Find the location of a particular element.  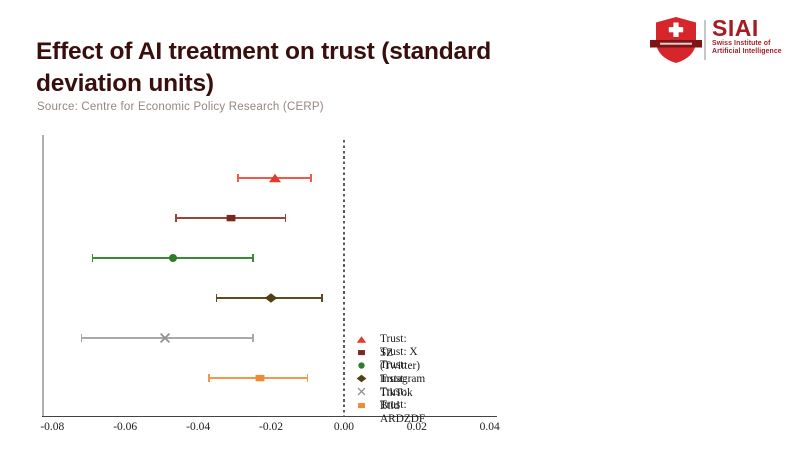

marker-trust-x-twitter is located at coordinates (231, 218).